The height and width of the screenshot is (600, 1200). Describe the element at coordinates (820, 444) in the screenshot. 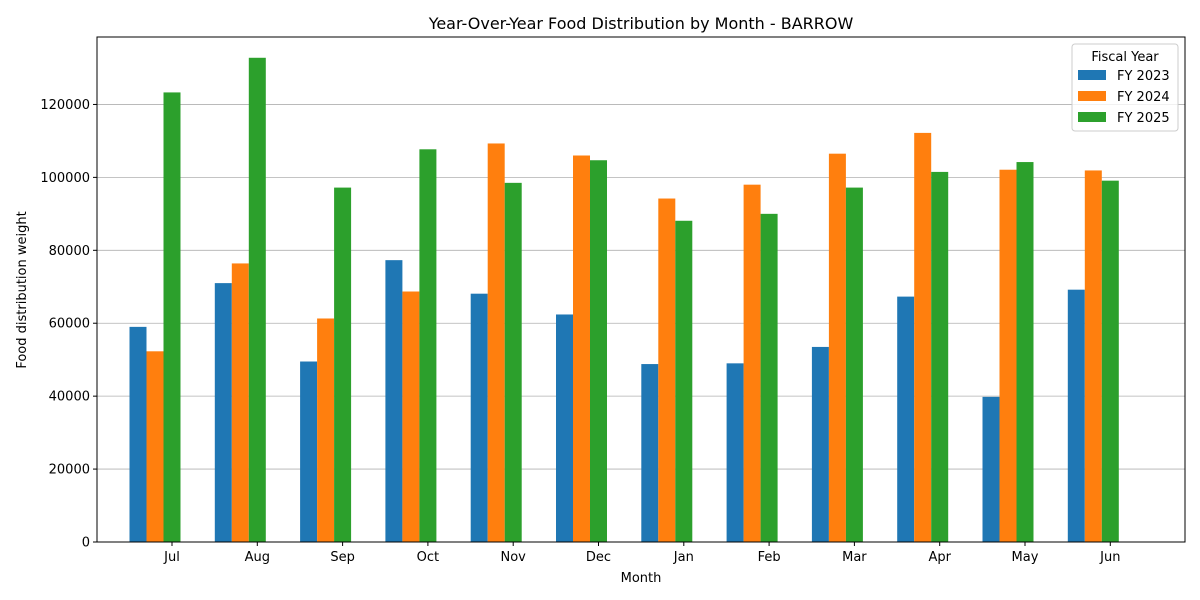

I see `bar-fy-2023-mar` at that location.